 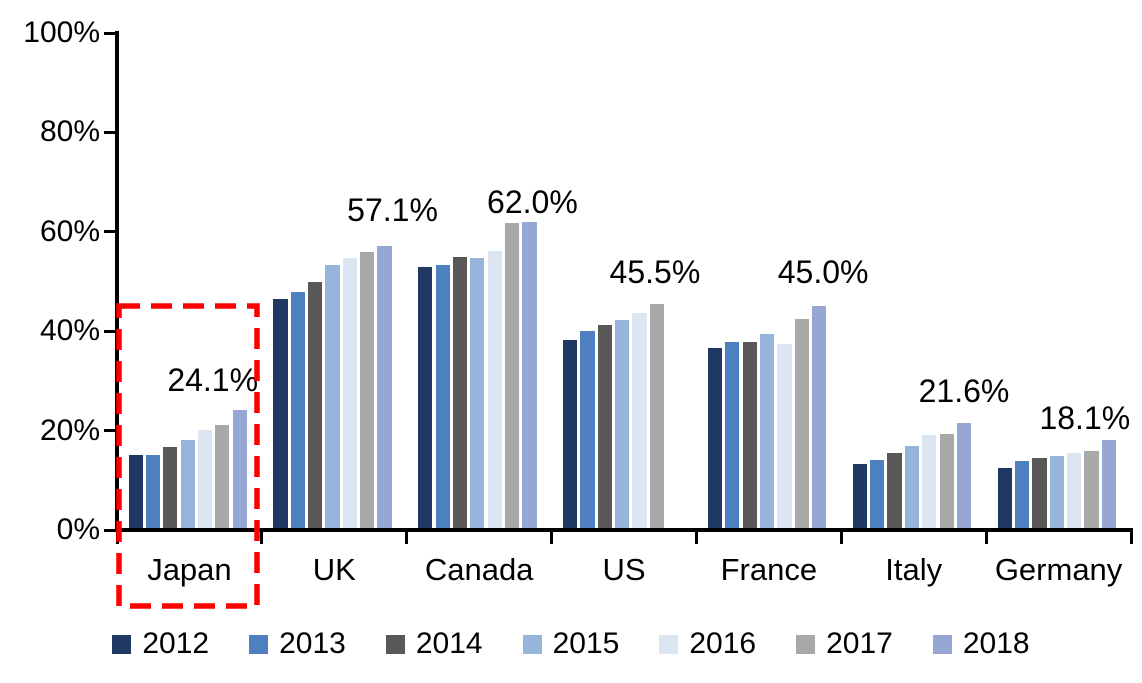 I want to click on legend-label: 2018, so click(x=996, y=643).